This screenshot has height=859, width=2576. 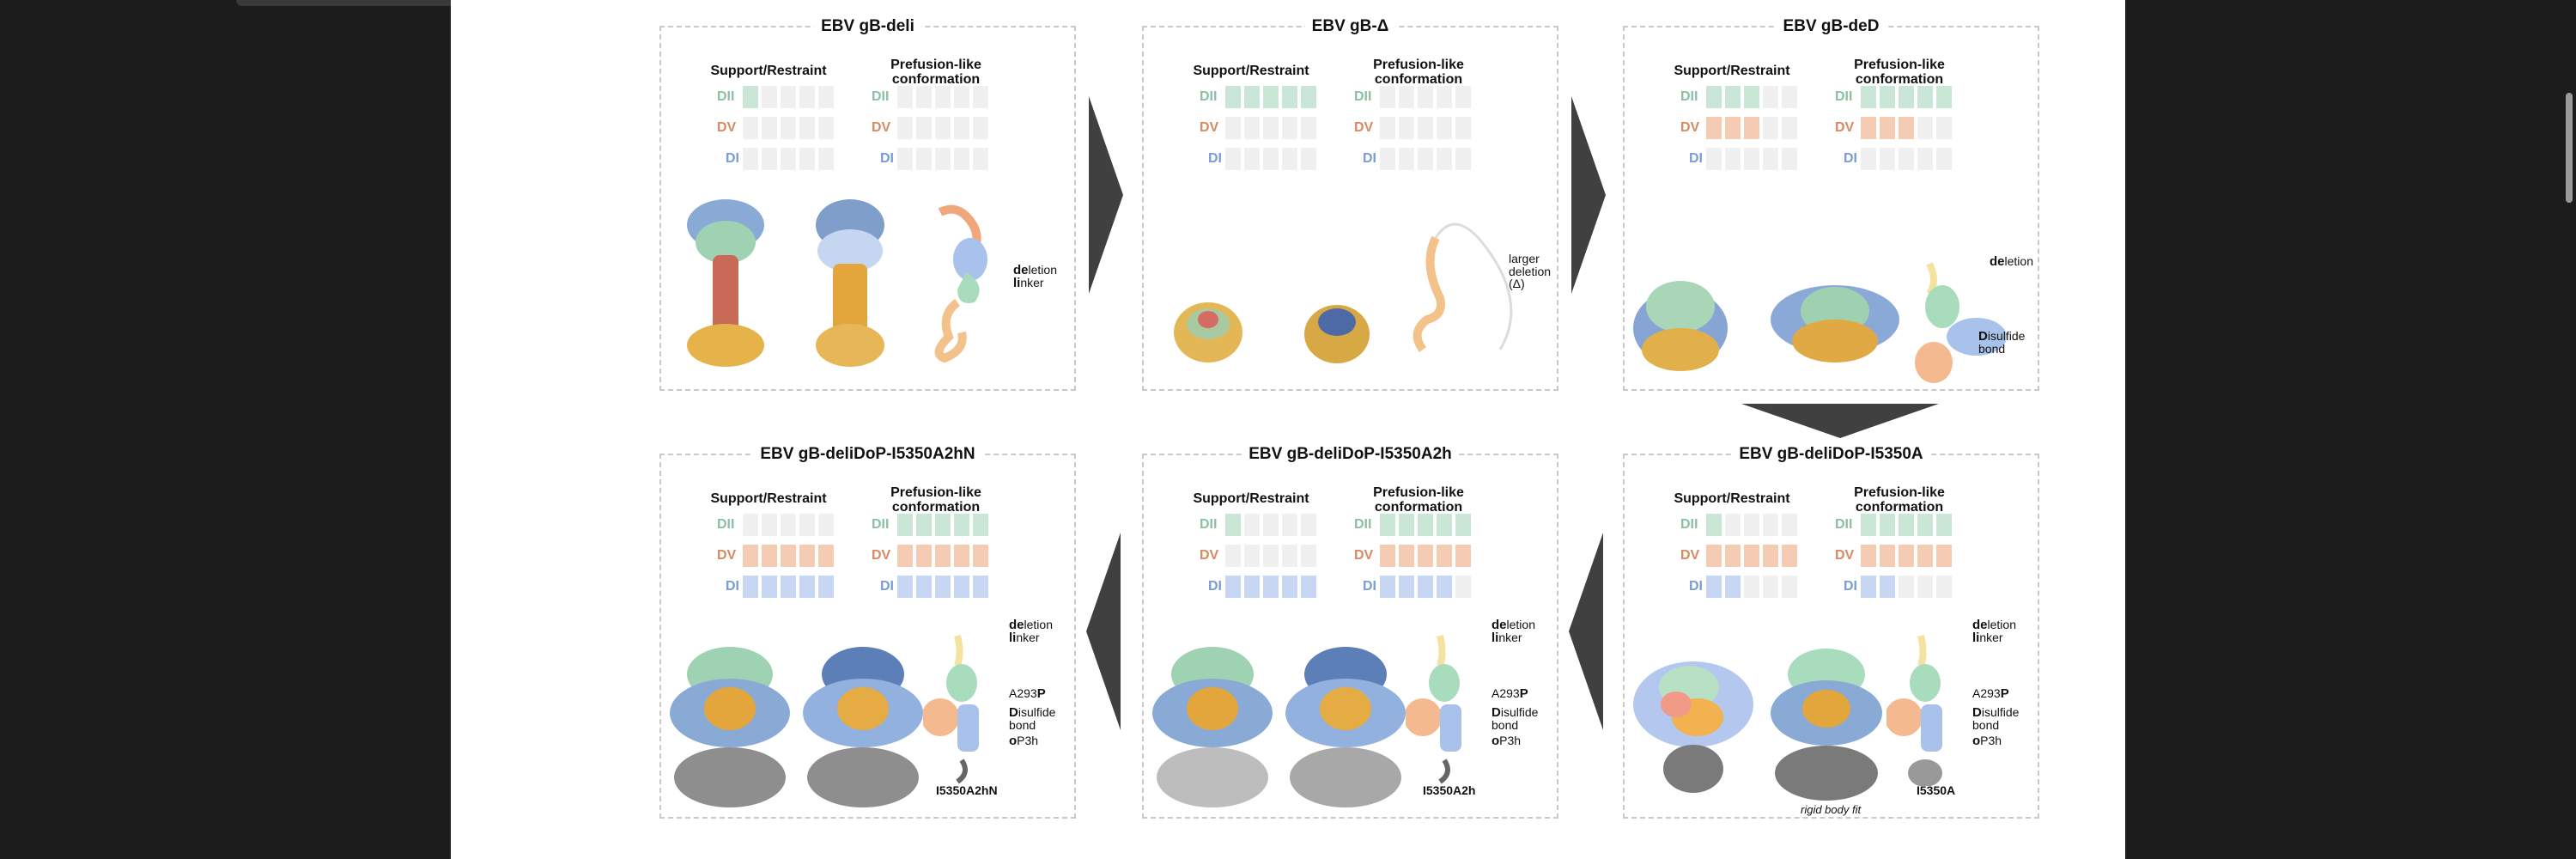 What do you see at coordinates (1831, 454) in the screenshot?
I see `panel-title: EBV gB-deliDoP-I5350A` at bounding box center [1831, 454].